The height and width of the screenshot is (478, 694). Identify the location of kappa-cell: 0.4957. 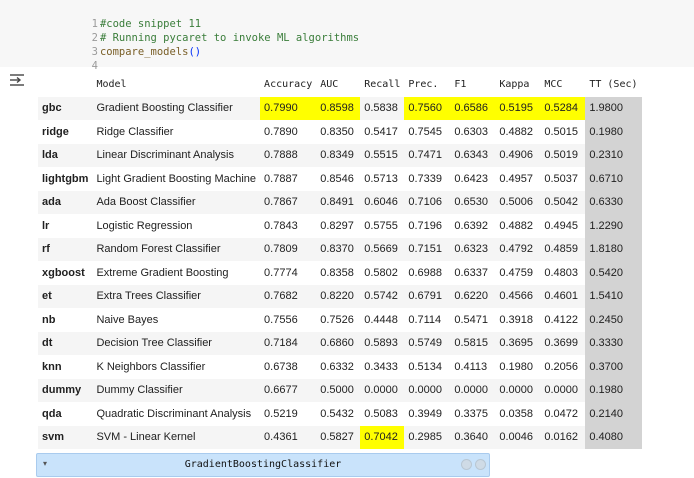
(516, 178).